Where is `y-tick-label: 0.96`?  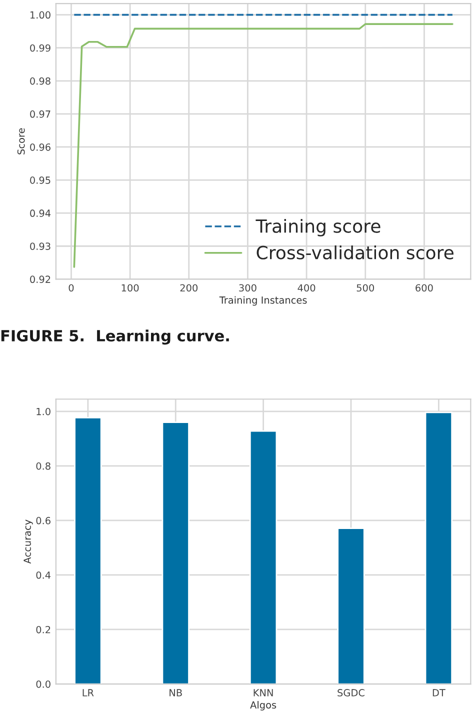
y-tick-label: 0.96 is located at coordinates (40, 147).